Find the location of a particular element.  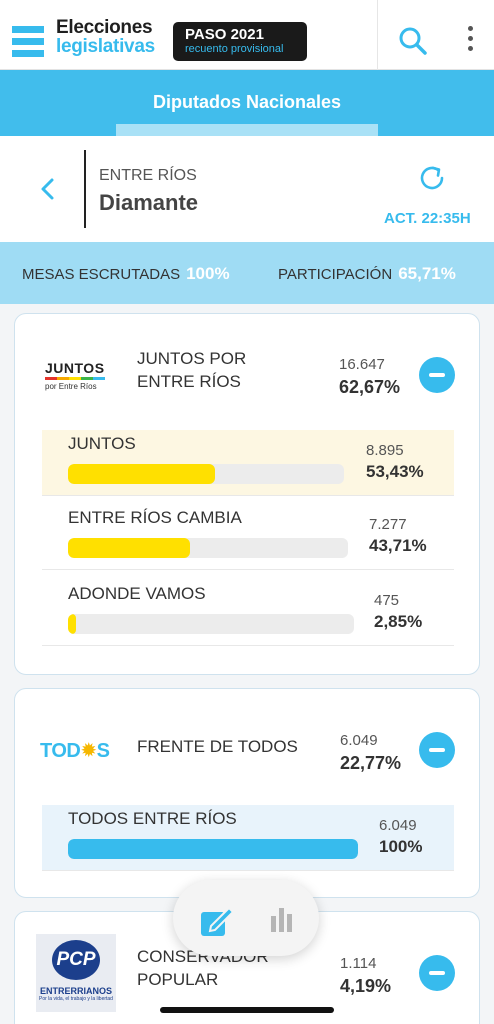

list-pct: 2,85% is located at coordinates (398, 621).